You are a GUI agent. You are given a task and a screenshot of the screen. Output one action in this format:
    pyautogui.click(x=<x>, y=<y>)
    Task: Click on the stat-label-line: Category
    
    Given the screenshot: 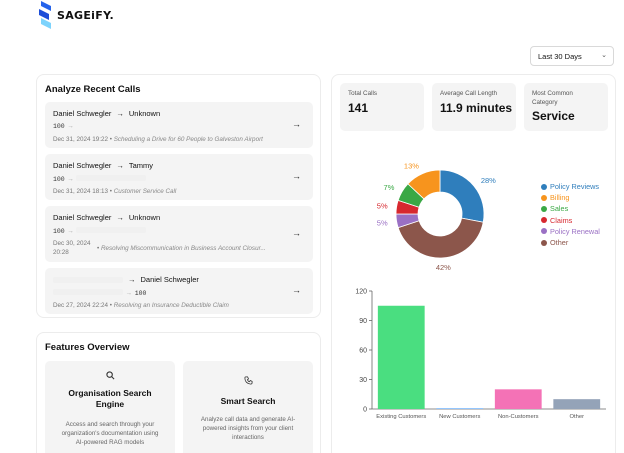 What is the action you would take?
    pyautogui.click(x=545, y=102)
    